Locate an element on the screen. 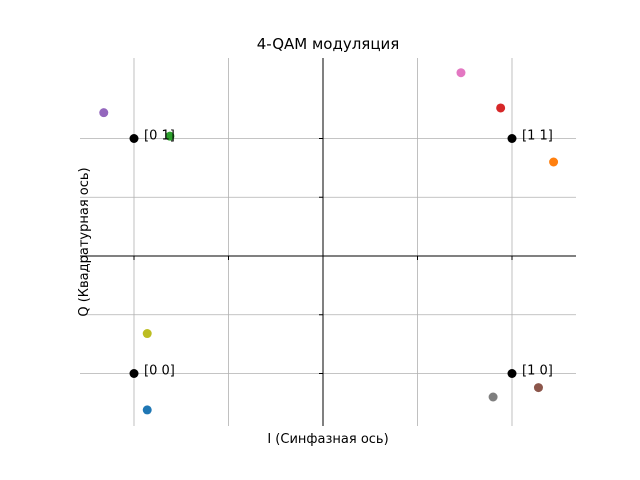  constellation-label: [0 0] is located at coordinates (159, 371).